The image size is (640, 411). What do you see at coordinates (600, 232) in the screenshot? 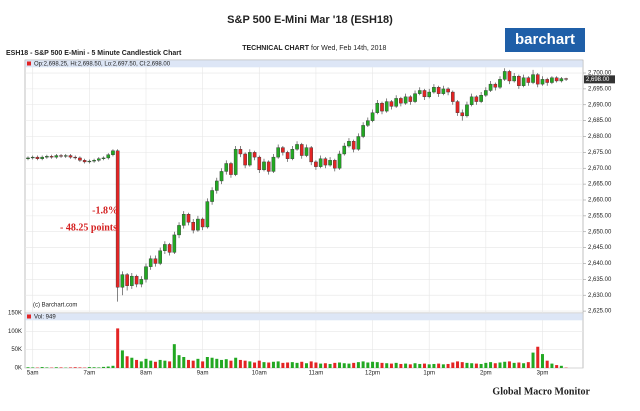
I see `y-tick-label: 2,650.00` at bounding box center [600, 232].